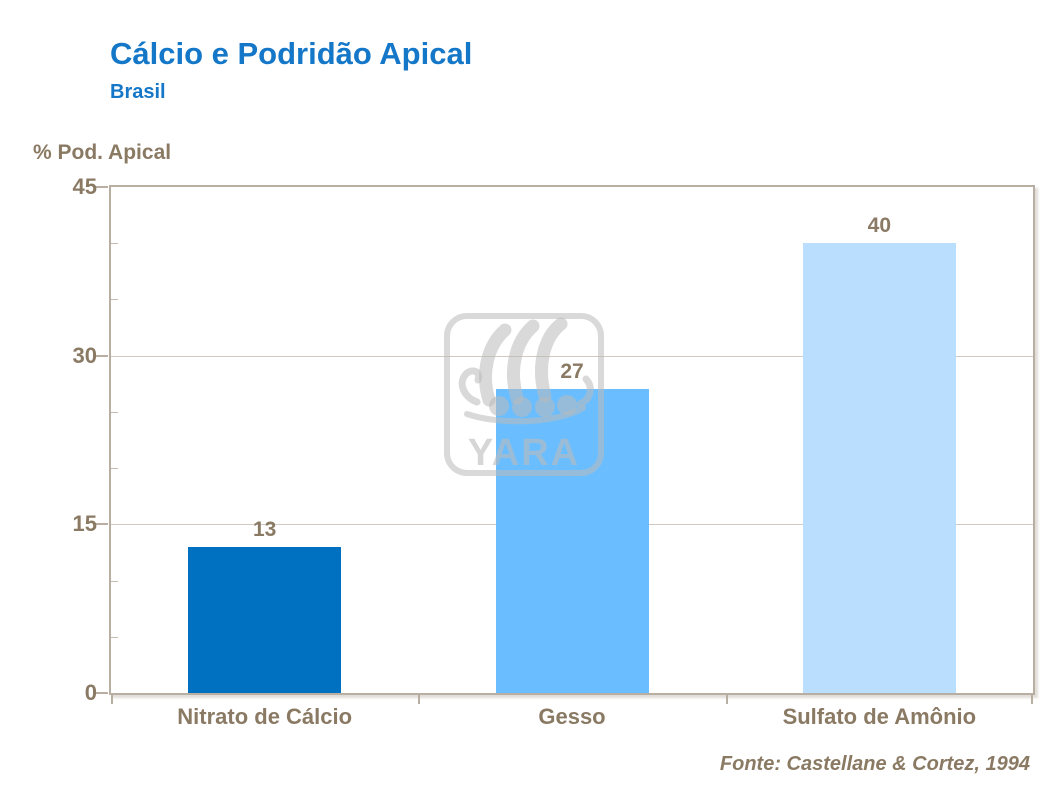  I want to click on y-tick-label-0: 0, so click(90, 692).